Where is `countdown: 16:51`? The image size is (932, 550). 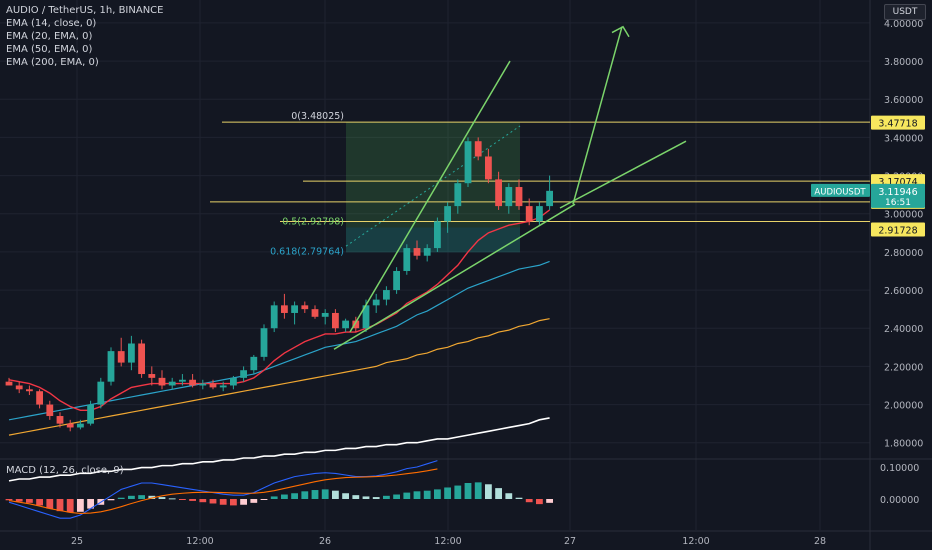 countdown: 16:51 is located at coordinates (898, 203).